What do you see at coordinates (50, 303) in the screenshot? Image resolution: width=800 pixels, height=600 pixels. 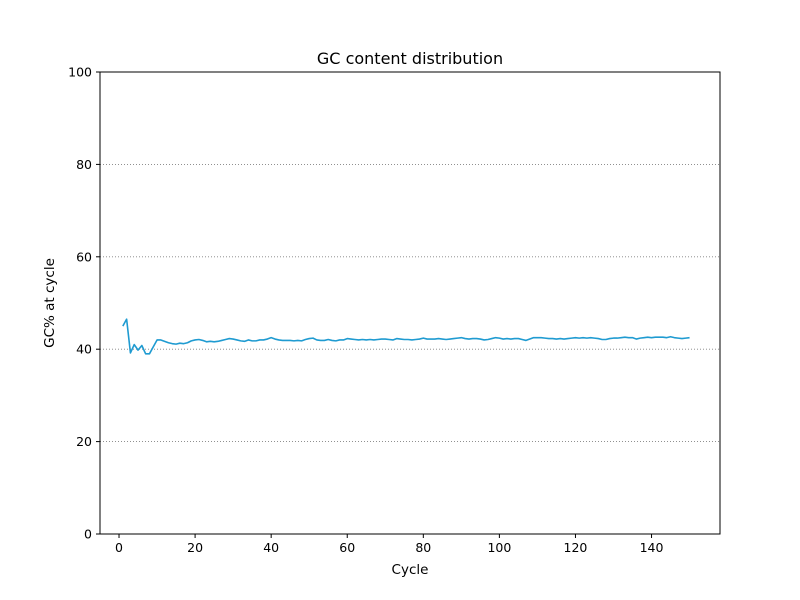 I see `y-axis-label: GC% at cycle` at bounding box center [50, 303].